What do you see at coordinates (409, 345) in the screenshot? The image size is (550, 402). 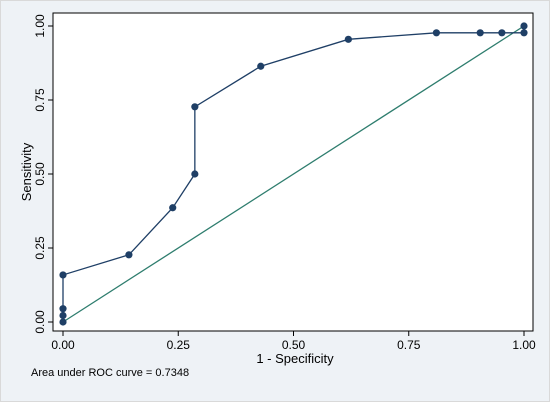 I see `x-tick-label: 0.75` at bounding box center [409, 345].